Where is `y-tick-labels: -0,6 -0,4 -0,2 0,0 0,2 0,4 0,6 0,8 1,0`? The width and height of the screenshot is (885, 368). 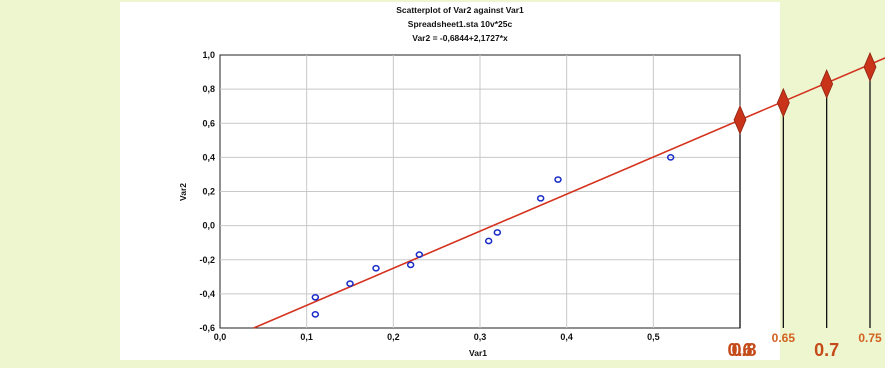 y-tick-labels: -0,6 -0,4 -0,2 0,0 0,2 0,4 0,6 0,8 1,0 is located at coordinates (207, 191).